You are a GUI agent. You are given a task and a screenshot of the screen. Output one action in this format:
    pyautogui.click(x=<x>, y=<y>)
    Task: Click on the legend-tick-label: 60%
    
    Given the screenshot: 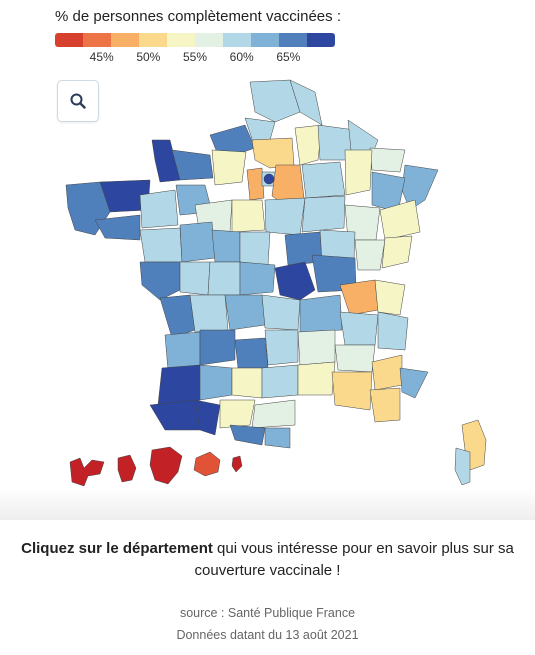 What is the action you would take?
    pyautogui.click(x=241, y=57)
    